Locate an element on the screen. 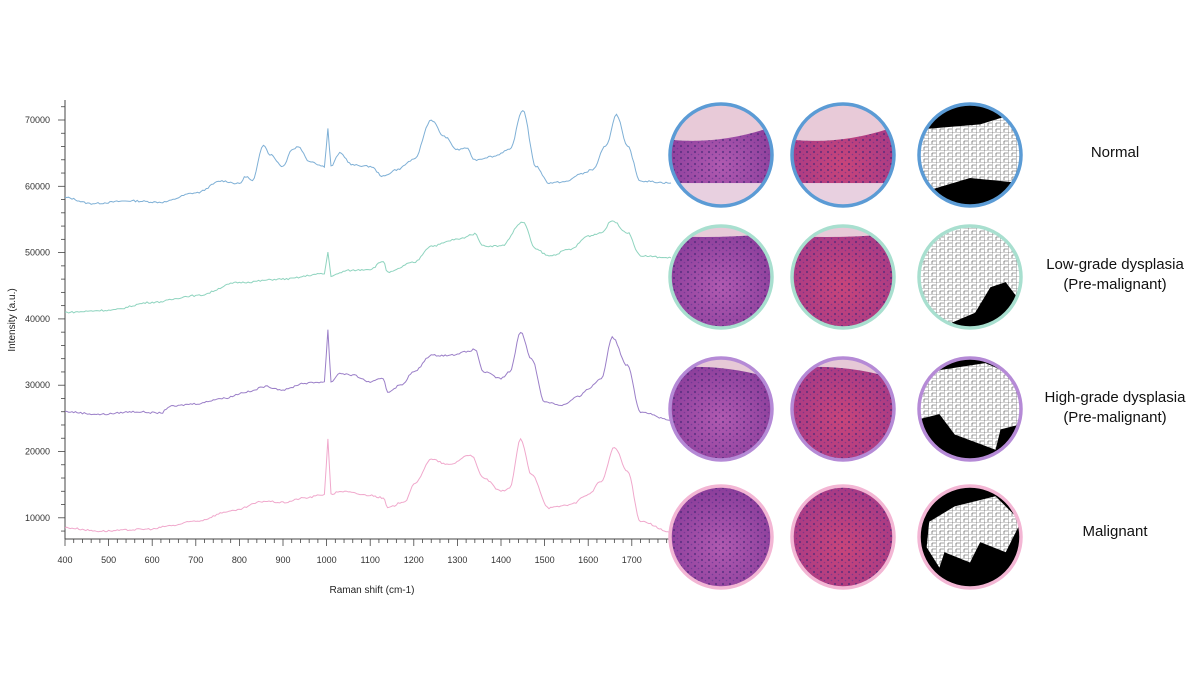 This screenshot has height=675, width=1200. y-tick-label: 20000 is located at coordinates (37, 452).